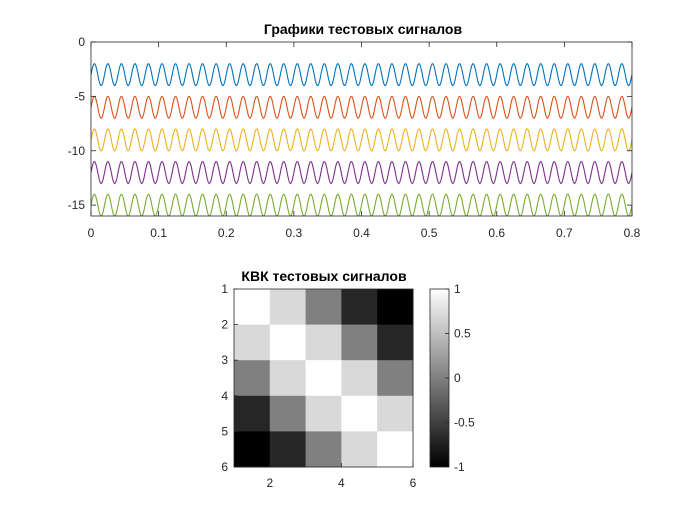 This screenshot has height=530, width=700. What do you see at coordinates (77, 151) in the screenshot?
I see `y-tick-label: -10` at bounding box center [77, 151].